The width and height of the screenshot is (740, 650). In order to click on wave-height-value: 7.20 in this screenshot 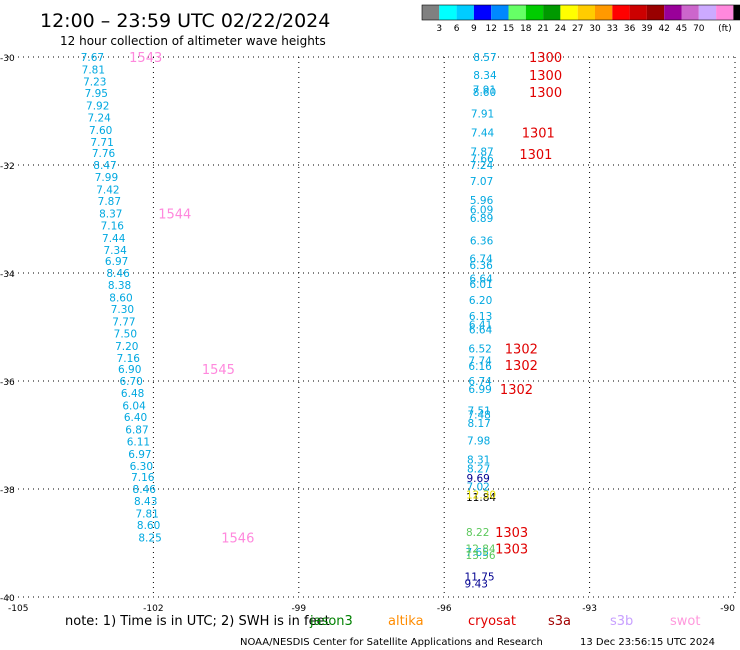, I will do `click(126, 347)`.